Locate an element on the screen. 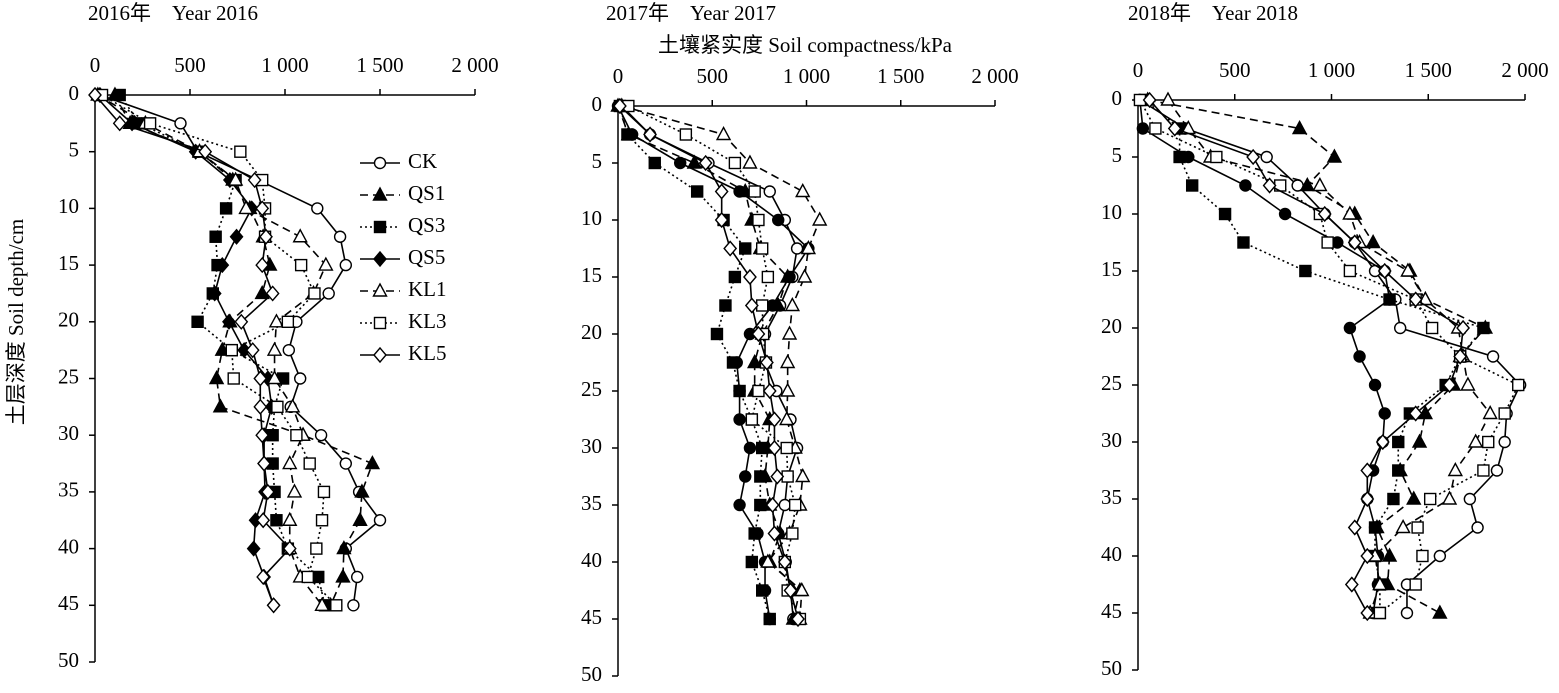  y-axis-label: 土层深度 Soil depth/cm is located at coordinates (16, 322).